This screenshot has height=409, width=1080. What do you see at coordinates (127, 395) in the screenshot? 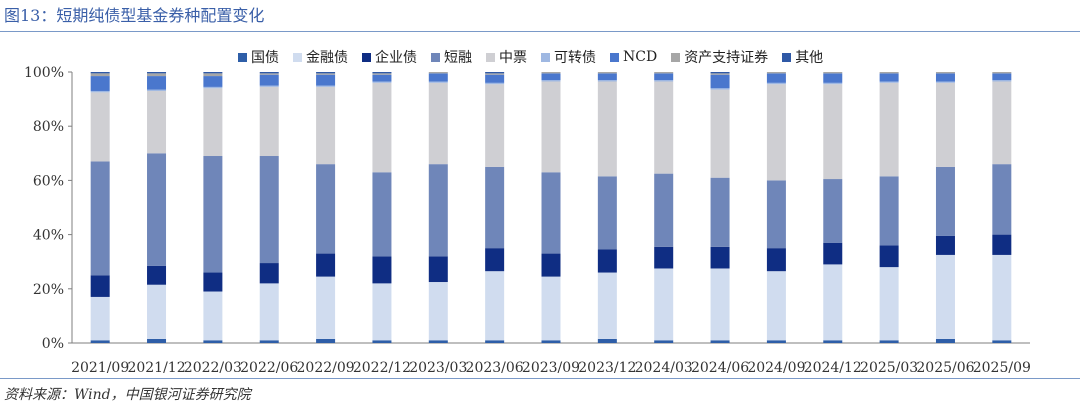
I see `source-note: 资料来源：Wind，中国银河证券研究院` at bounding box center [127, 395].